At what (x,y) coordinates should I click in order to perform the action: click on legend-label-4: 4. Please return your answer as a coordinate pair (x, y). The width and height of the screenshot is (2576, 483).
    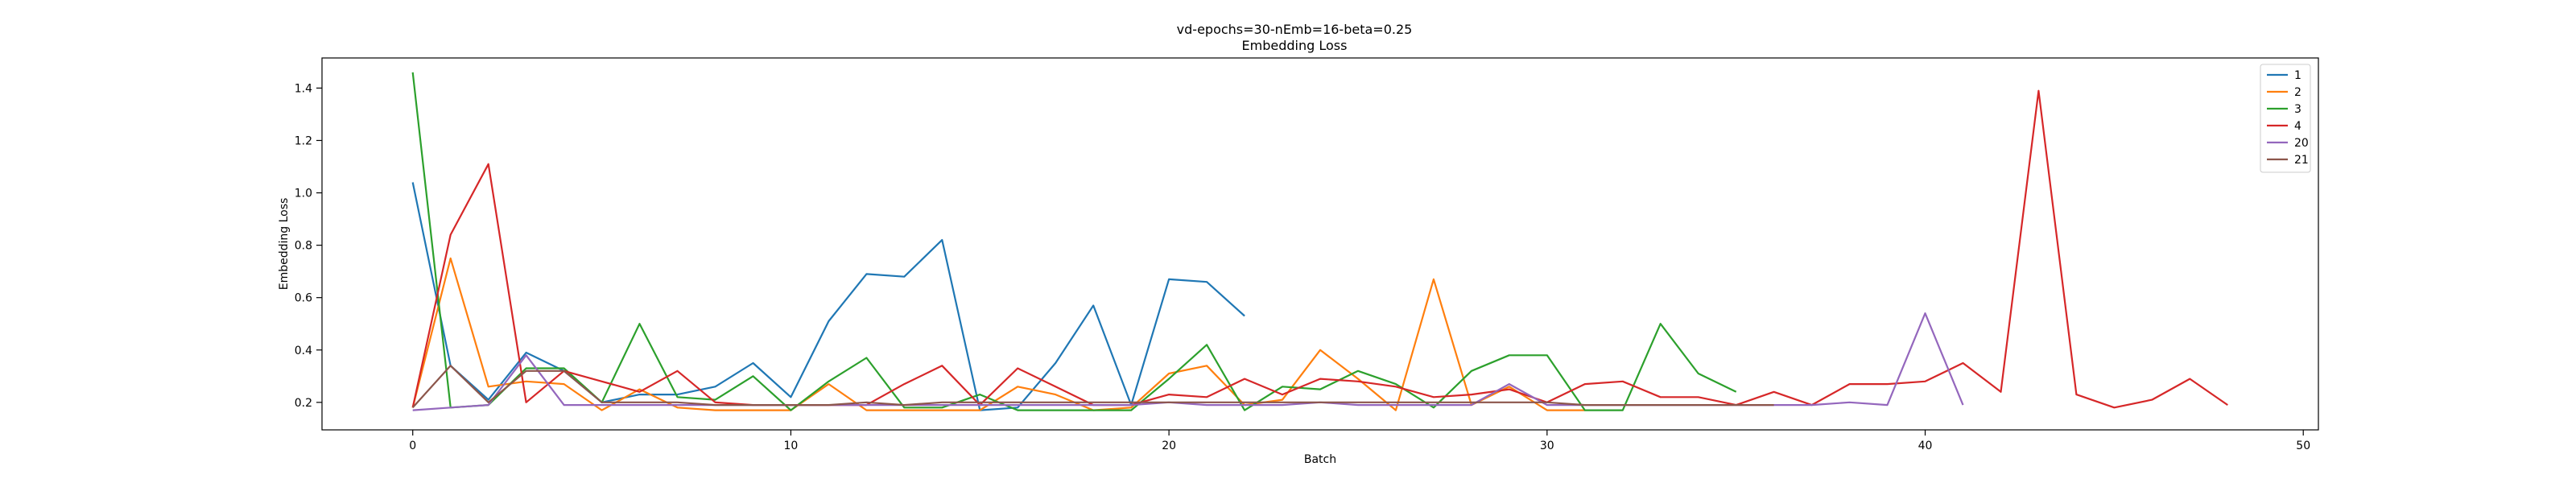
    Looking at the image, I should click on (2297, 126).